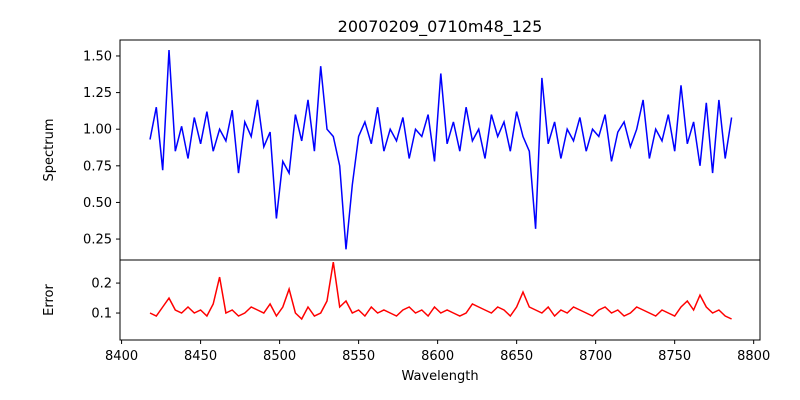 The width and height of the screenshot is (800, 400). Describe the element at coordinates (49, 150) in the screenshot. I see `y-axis-label-spectrum: Spectrum` at that location.